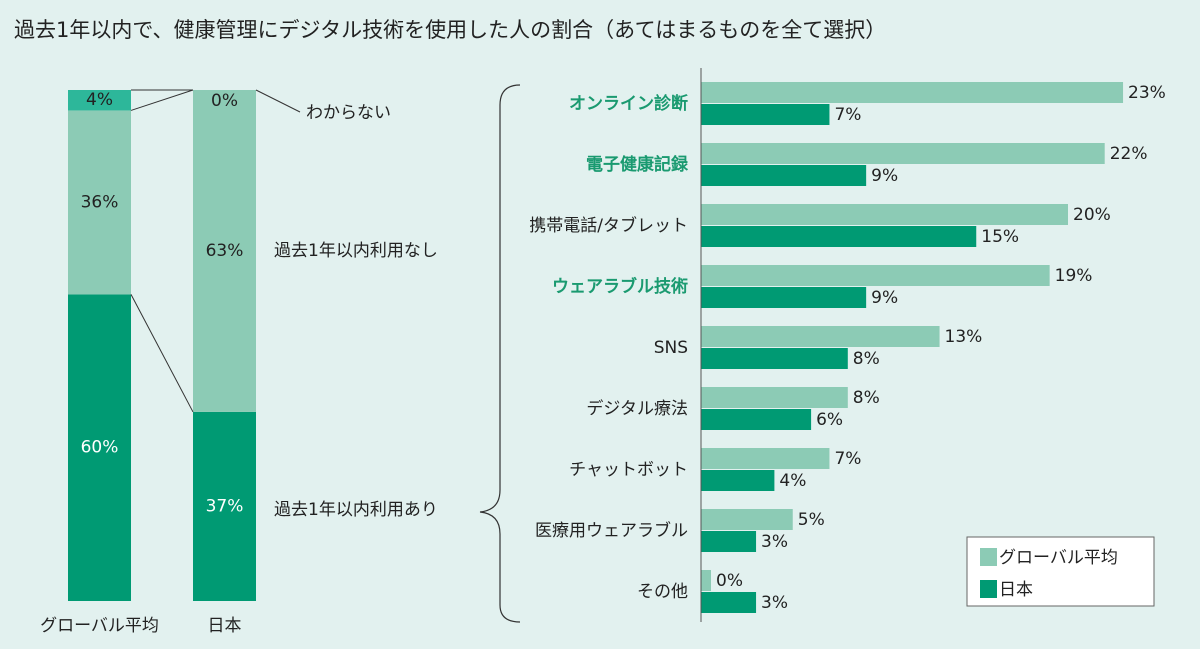  What do you see at coordinates (1060, 571) in the screenshot?
I see `legend-box` at bounding box center [1060, 571].